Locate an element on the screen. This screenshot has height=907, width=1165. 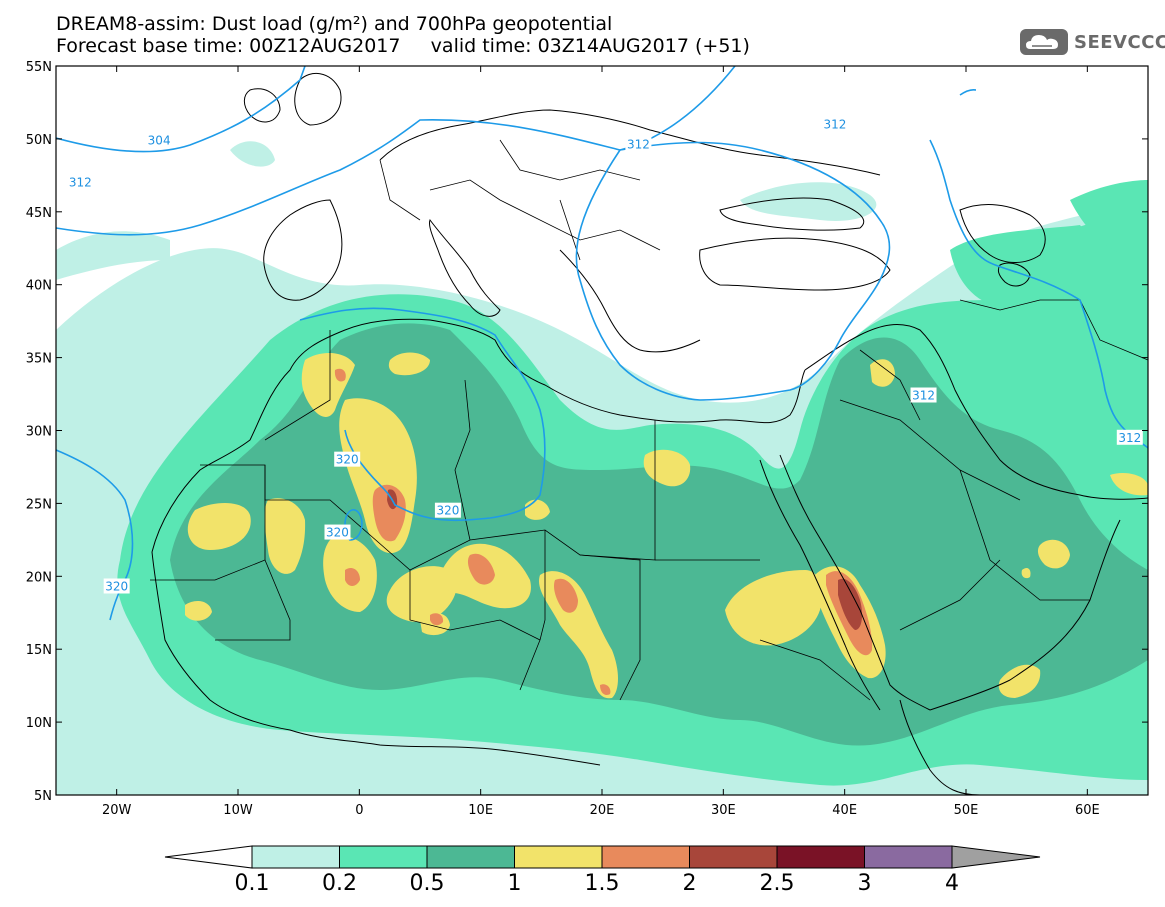
lat-tick-label: 30N is located at coordinates (39, 432).